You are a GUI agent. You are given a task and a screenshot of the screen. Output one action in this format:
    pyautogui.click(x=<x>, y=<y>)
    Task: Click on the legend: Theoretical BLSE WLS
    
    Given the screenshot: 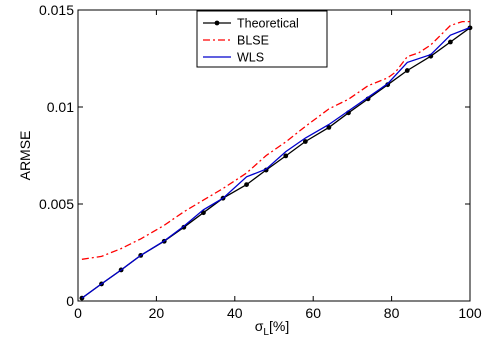 What is the action you would take?
    pyautogui.click(x=262, y=39)
    